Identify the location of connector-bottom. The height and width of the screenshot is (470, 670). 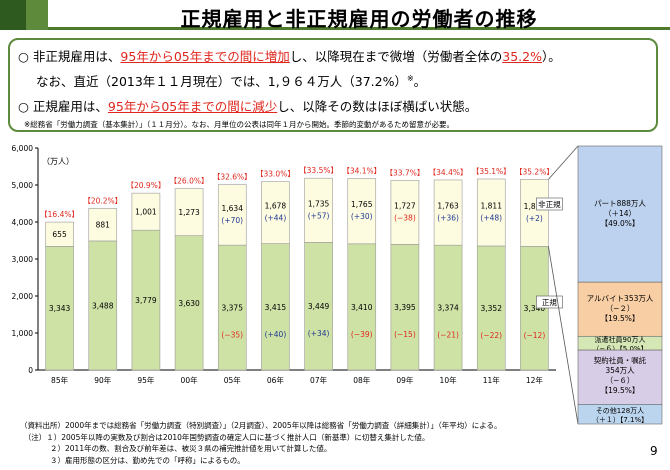
(563, 335).